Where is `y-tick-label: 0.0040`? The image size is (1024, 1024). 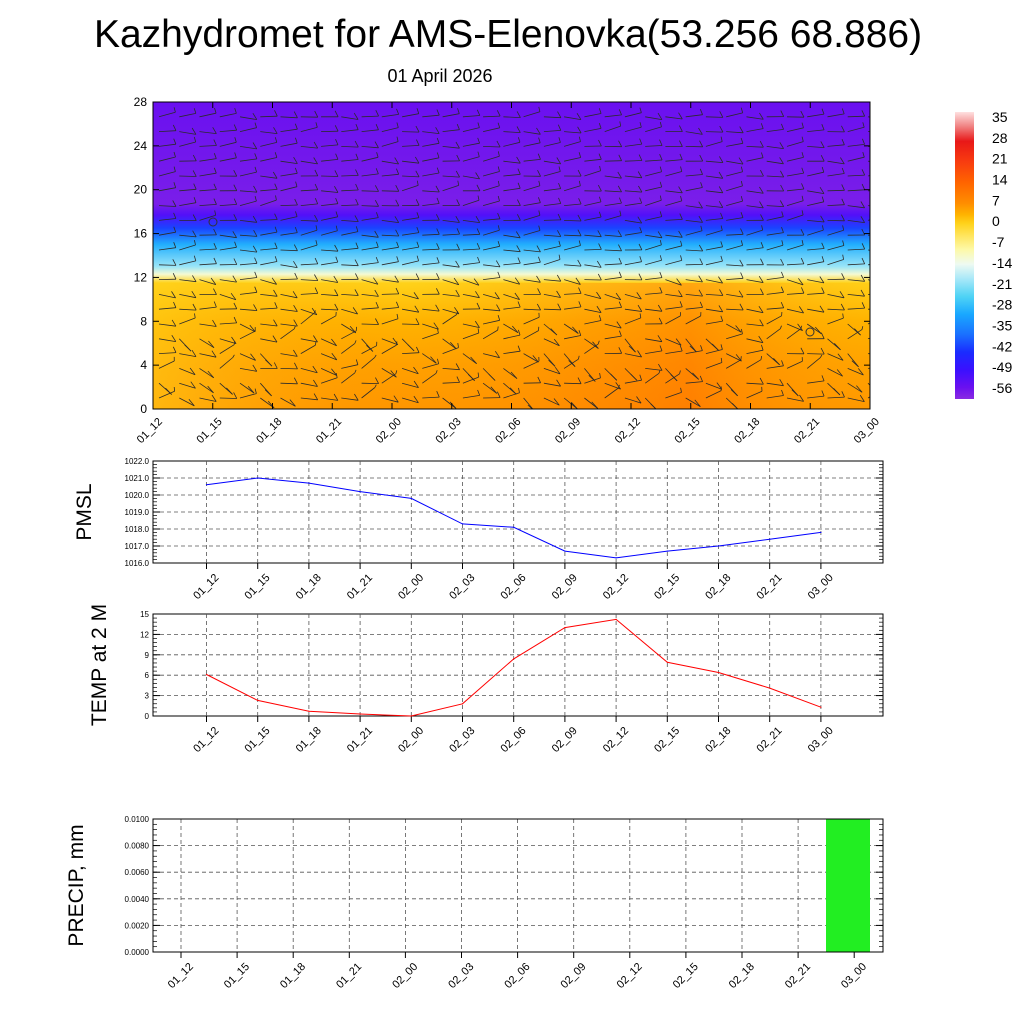 y-tick-label: 0.0040 is located at coordinates (137, 899).